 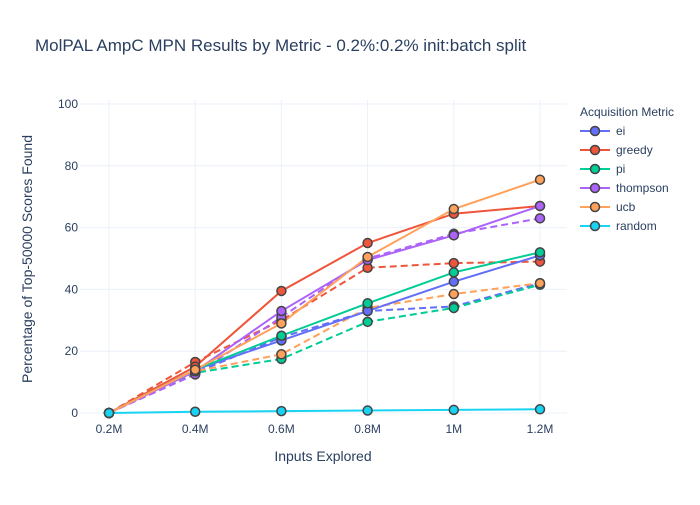 I want to click on x-tick-label: 0.6M, so click(x=281, y=429).